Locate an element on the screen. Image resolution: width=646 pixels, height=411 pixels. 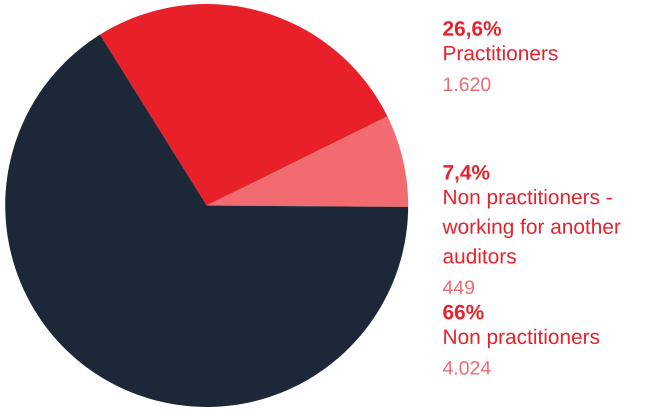
slice-label: Practitioners is located at coordinates (501, 53).